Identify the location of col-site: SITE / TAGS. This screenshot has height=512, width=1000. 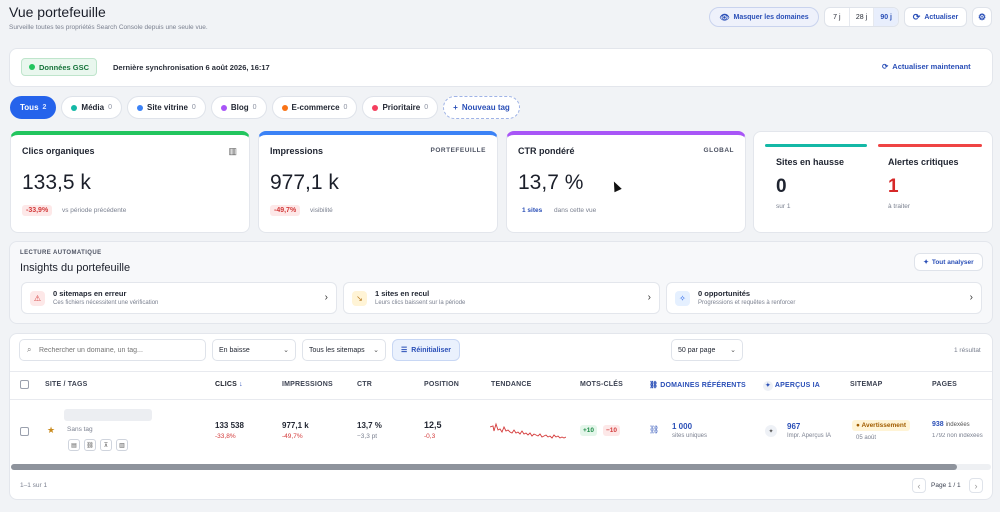
(66, 384).